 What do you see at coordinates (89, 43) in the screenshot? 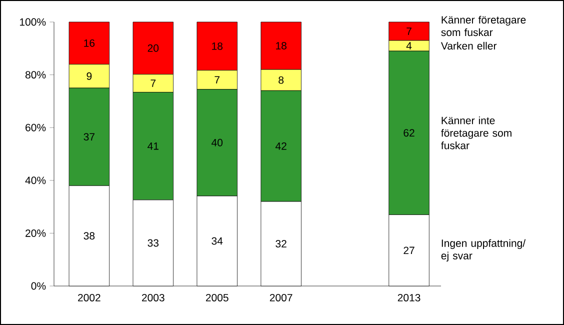
I see `data-label: 16` at bounding box center [89, 43].